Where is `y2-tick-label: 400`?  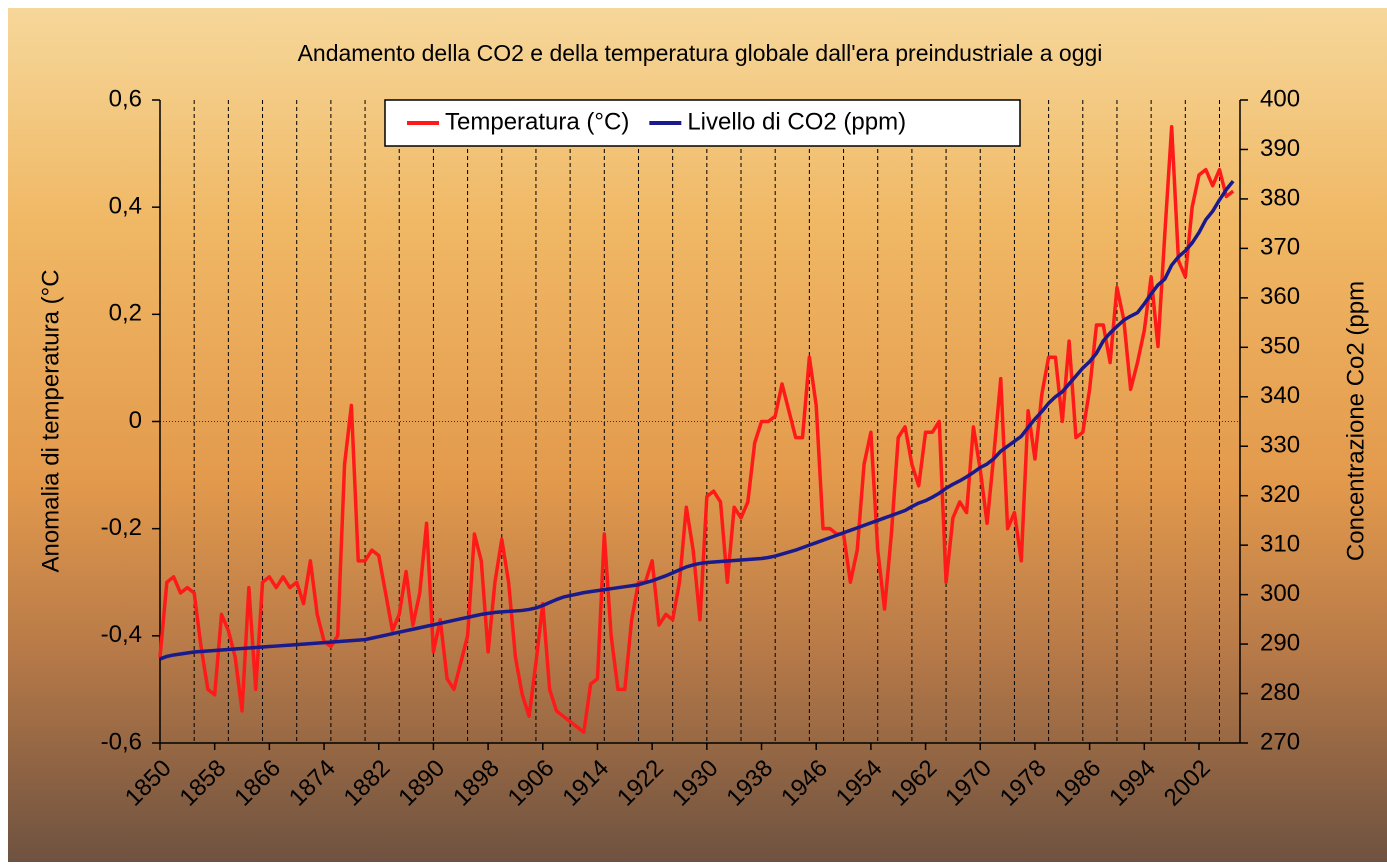 y2-tick-label: 400 is located at coordinates (1280, 98).